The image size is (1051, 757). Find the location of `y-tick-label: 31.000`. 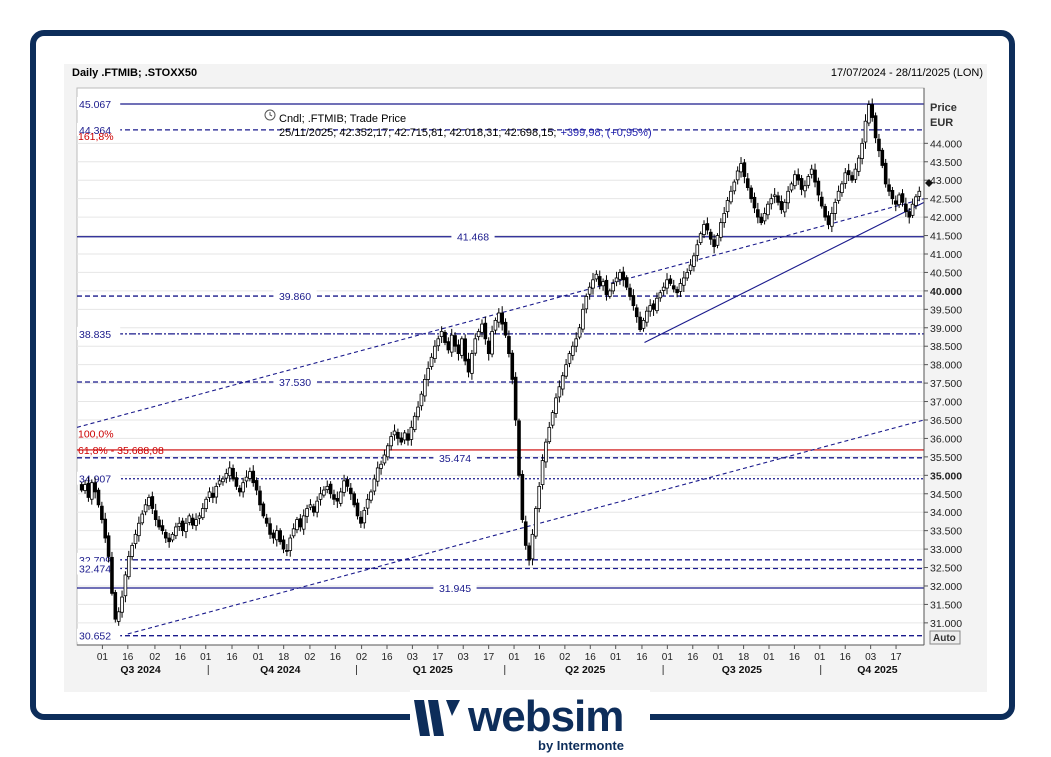

y-tick-label: 31.000 is located at coordinates (946, 624).